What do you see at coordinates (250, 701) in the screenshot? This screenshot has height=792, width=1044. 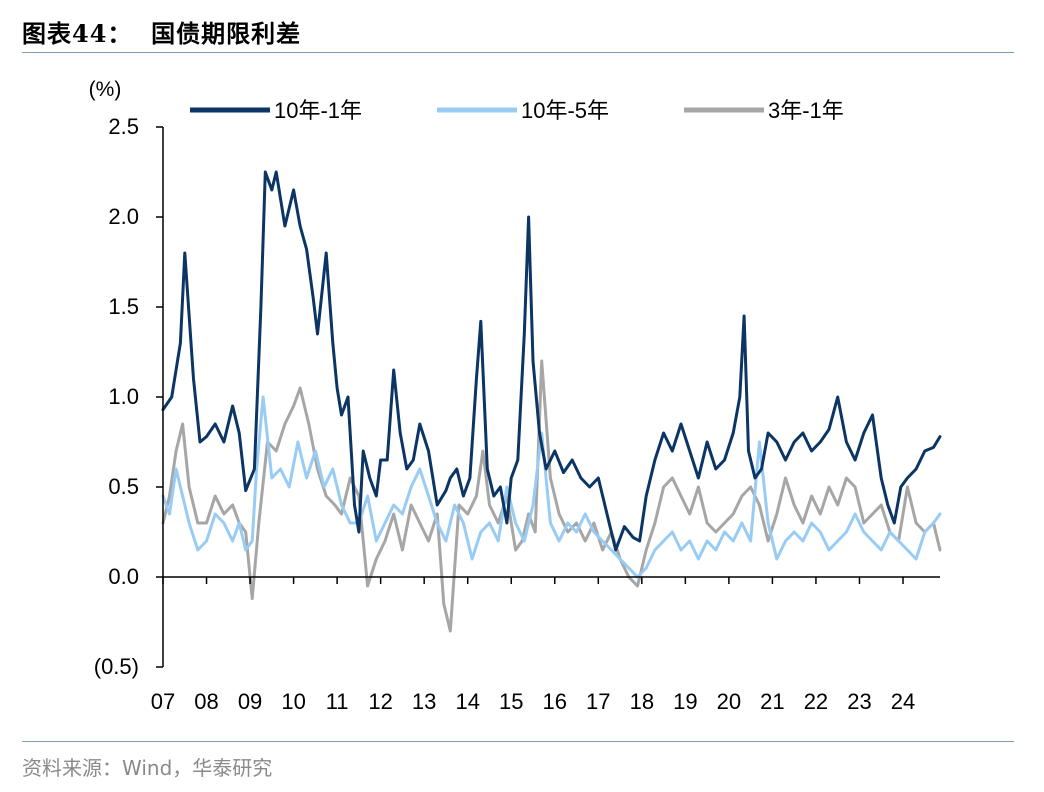 I see `x-tick-label: 09` at bounding box center [250, 701].